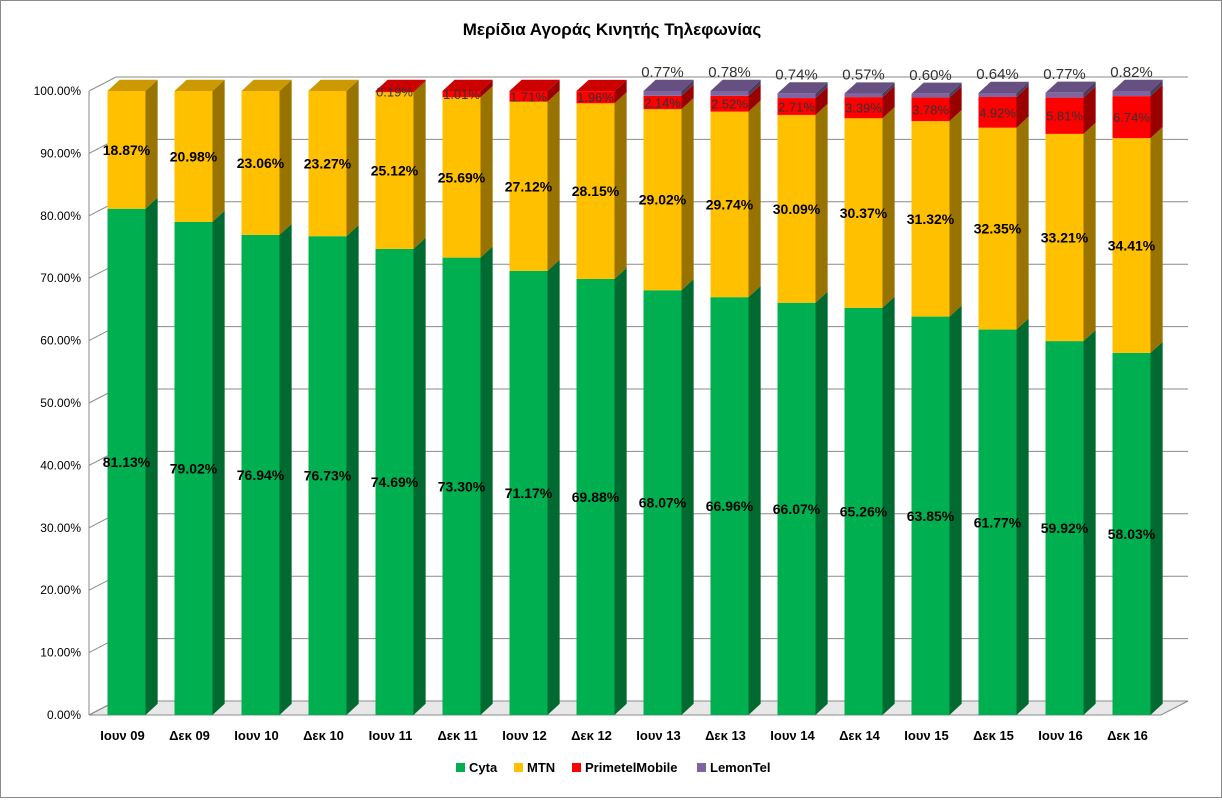 This screenshot has height=804, width=1222. I want to click on y-tick-label: 60.00%, so click(60, 341).